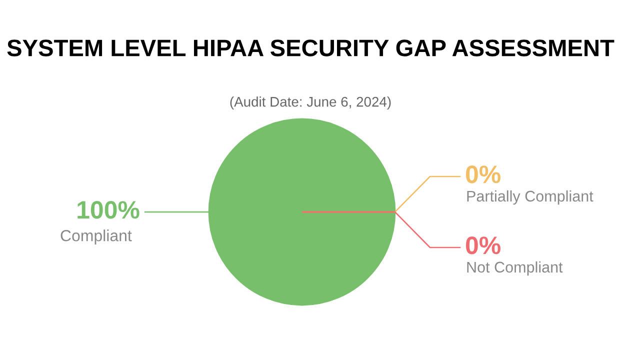 This screenshot has width=621, height=349. I want to click on slice-label: Compliant, so click(96, 237).